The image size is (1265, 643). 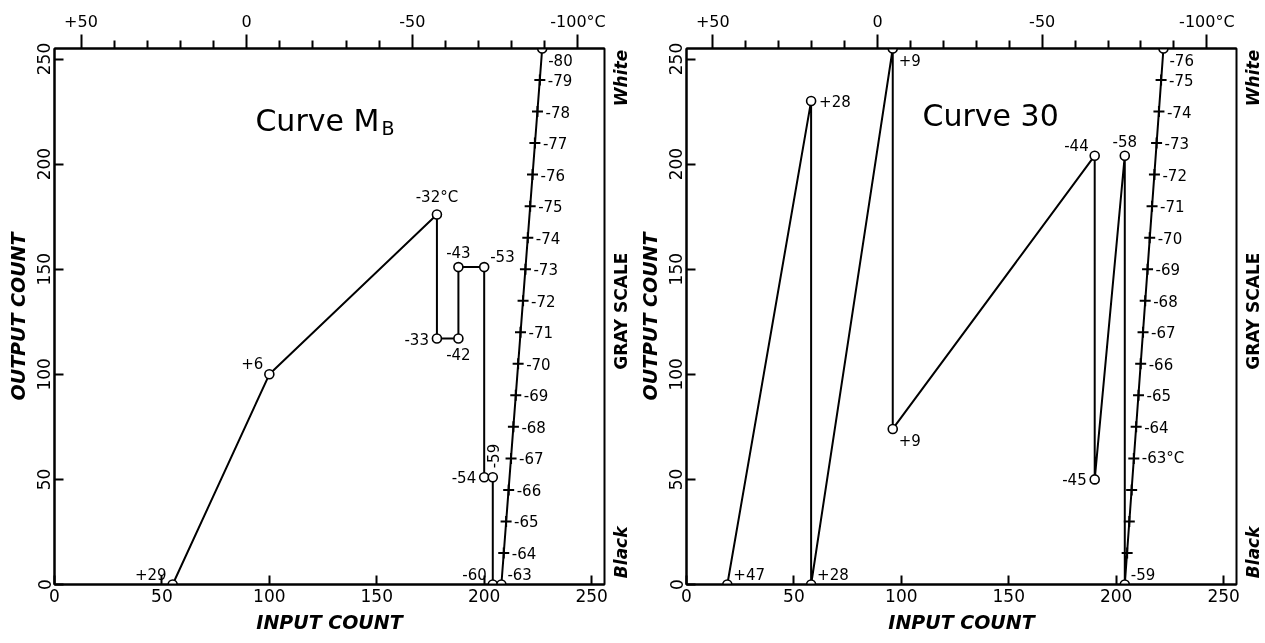 I want to click on annotation: -32°C, so click(x=437, y=196).